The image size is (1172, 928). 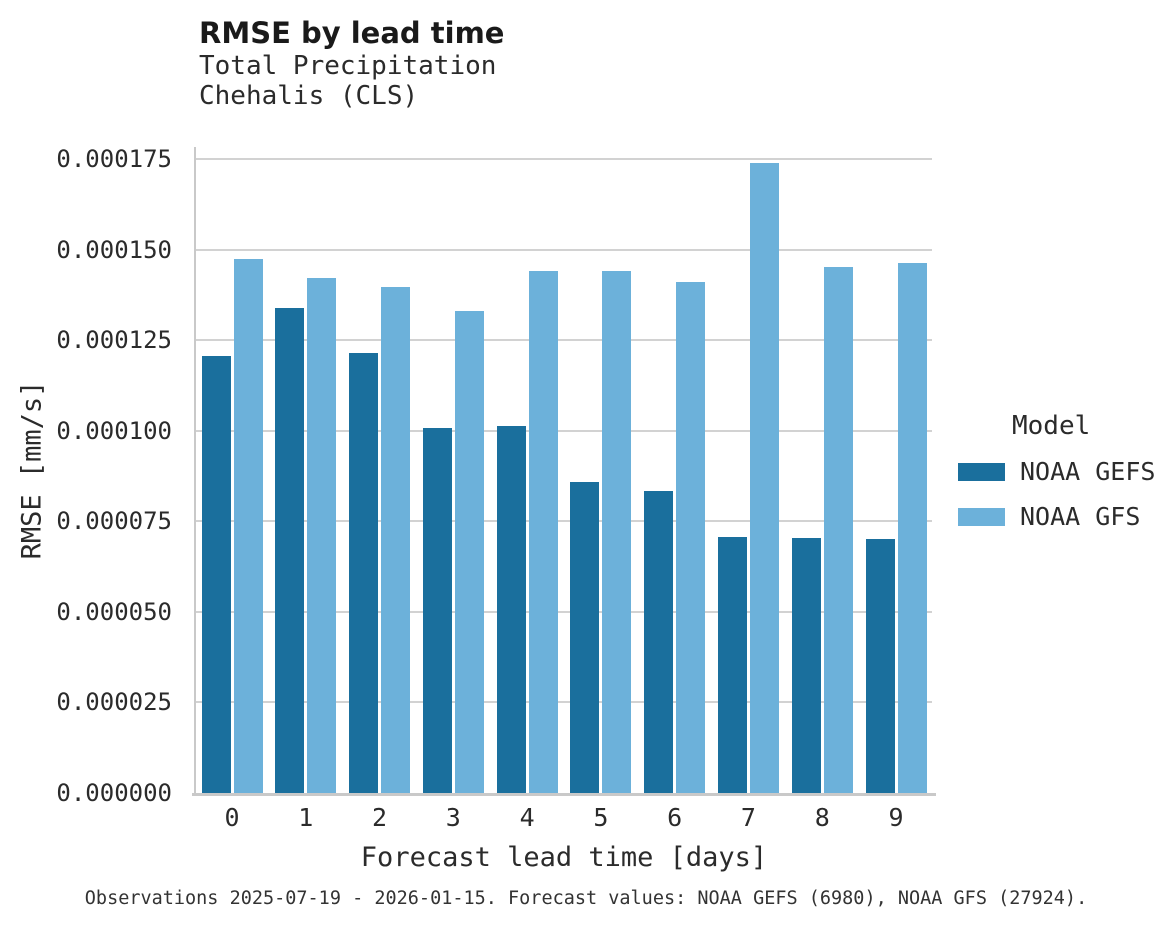 I want to click on x-tick-label: 3, so click(x=453, y=817).